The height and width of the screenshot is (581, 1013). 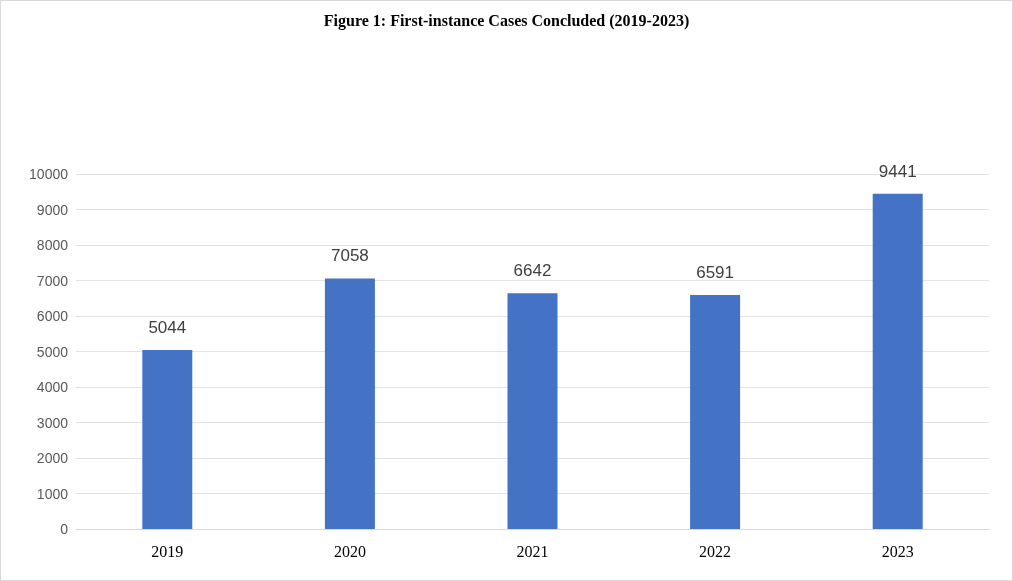 I want to click on x-tick-label: 2020, so click(x=349, y=551).